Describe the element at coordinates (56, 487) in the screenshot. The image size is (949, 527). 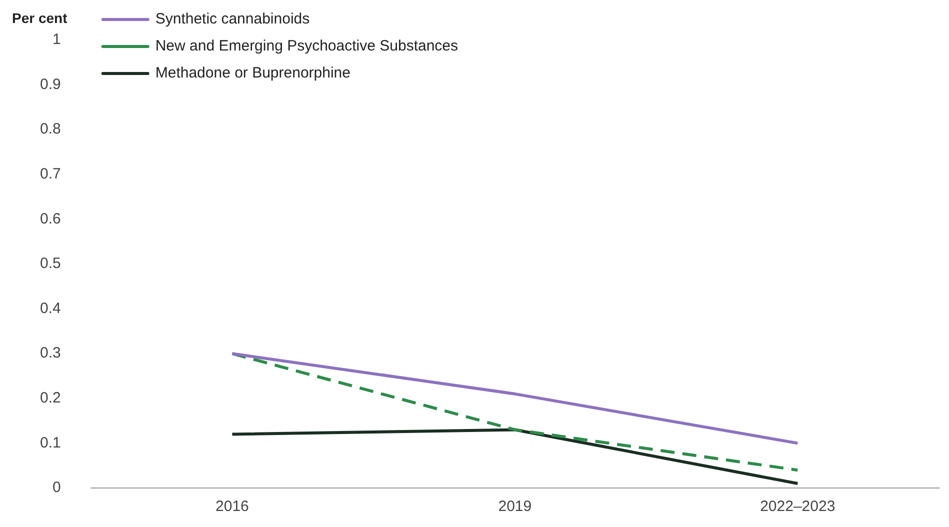
I see `y-tick-label: 0` at that location.